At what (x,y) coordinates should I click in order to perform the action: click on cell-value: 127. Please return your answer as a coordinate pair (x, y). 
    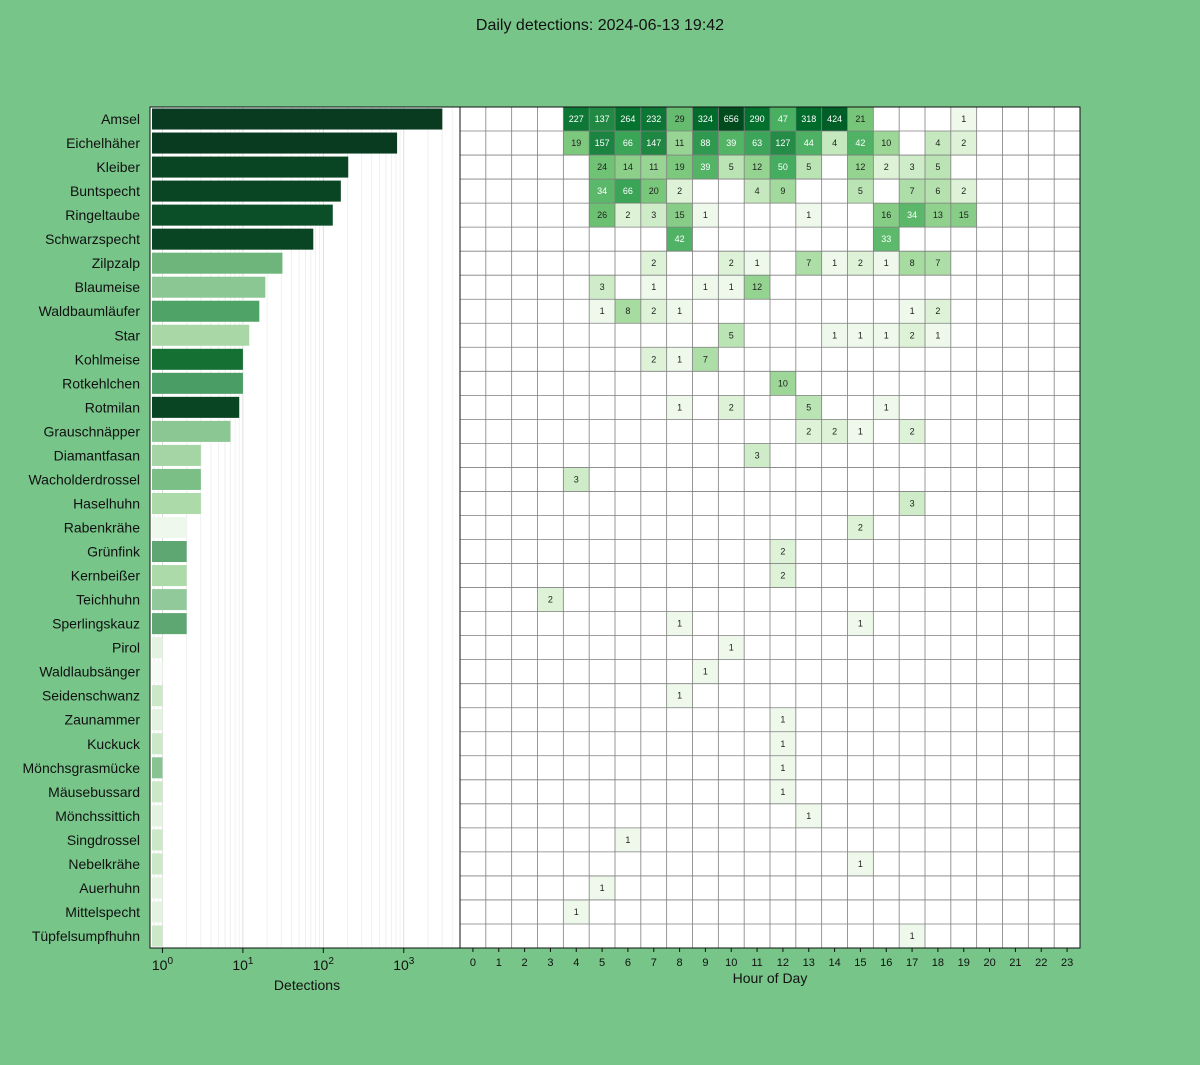
    Looking at the image, I should click on (782, 143).